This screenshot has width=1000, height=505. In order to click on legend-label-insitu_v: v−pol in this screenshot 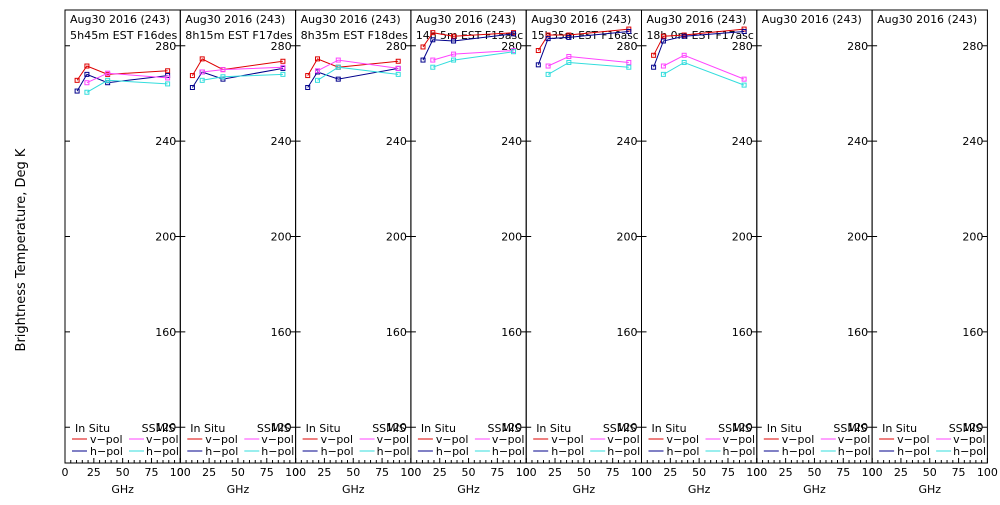, I will do `click(567, 439)`.